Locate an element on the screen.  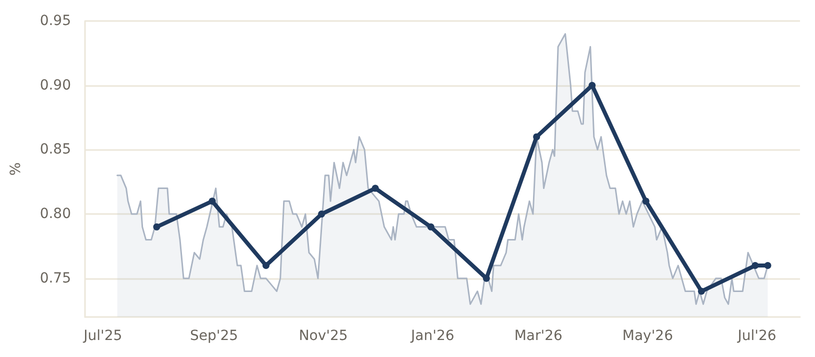
x-tick-label: Nov'25 is located at coordinates (323, 336).